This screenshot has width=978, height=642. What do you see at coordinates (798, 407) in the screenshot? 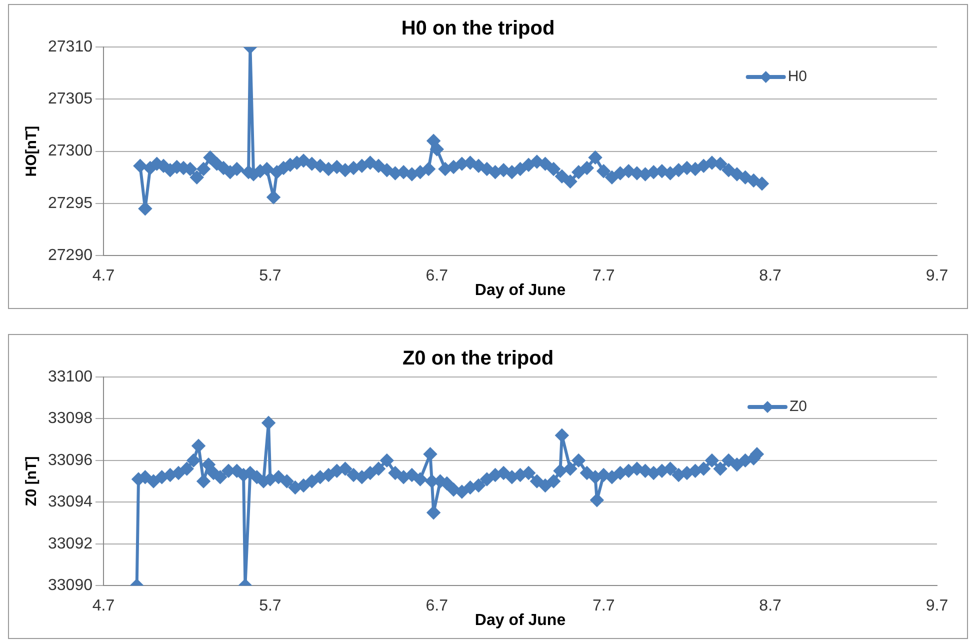
I see `legend-label: Z0` at bounding box center [798, 407].